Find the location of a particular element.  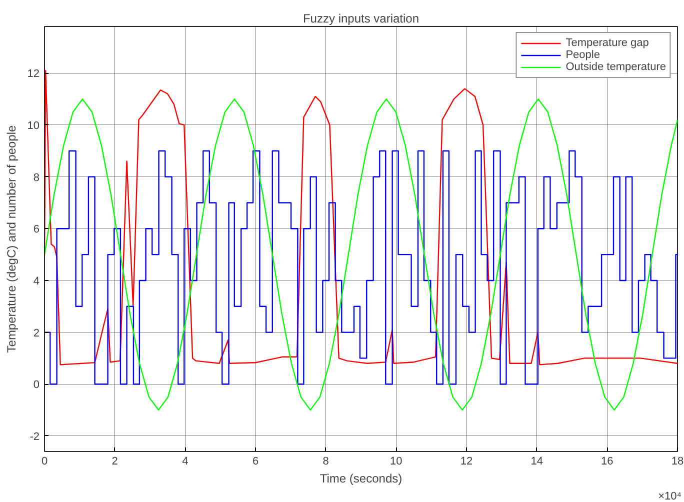

x-axis-title: Time (seconds) is located at coordinates (361, 479).